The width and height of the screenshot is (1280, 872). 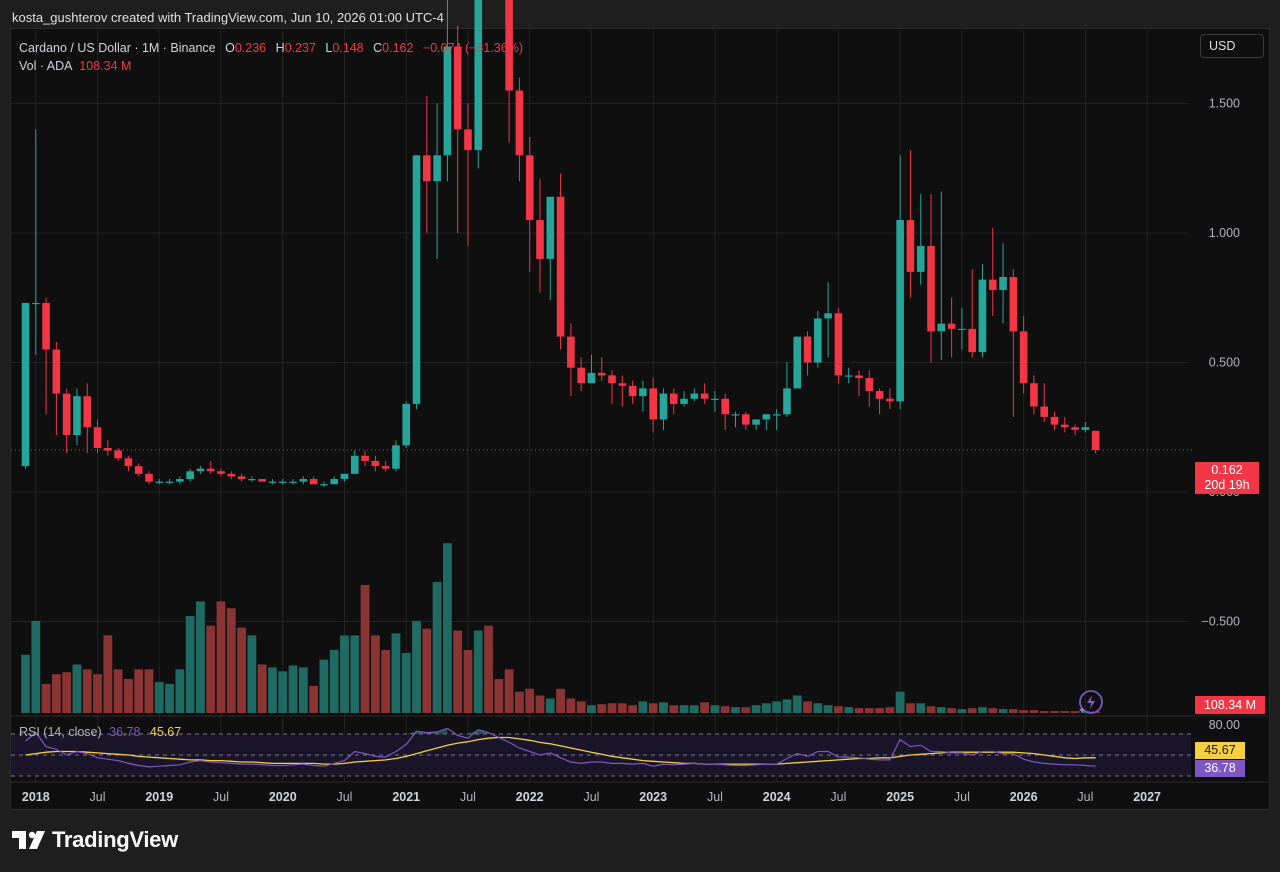 I want to click on rsi-label: RSI (14, close), so click(x=60, y=732).